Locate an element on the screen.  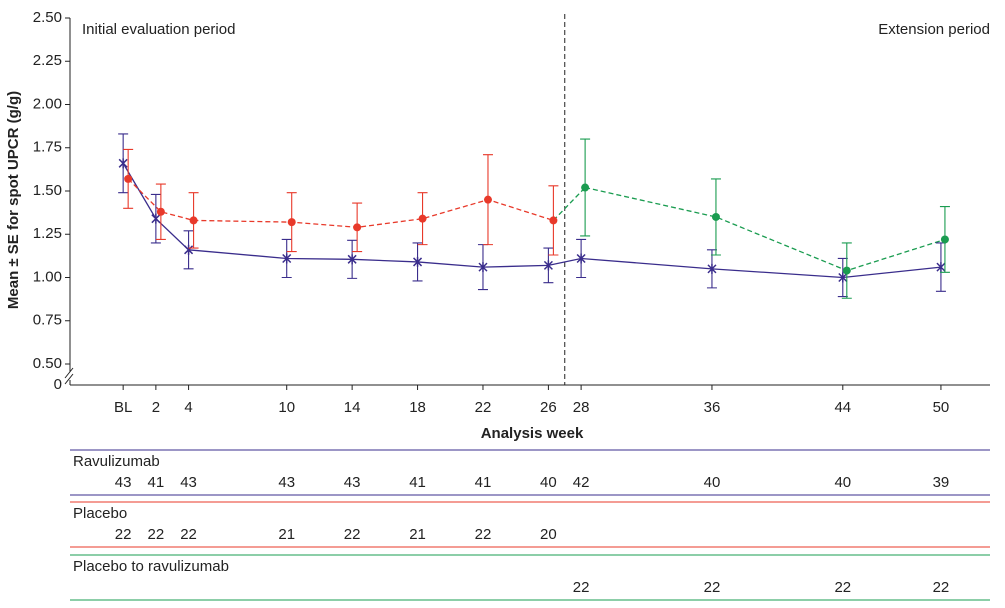
x-tick-label: 18 is located at coordinates (417, 407).